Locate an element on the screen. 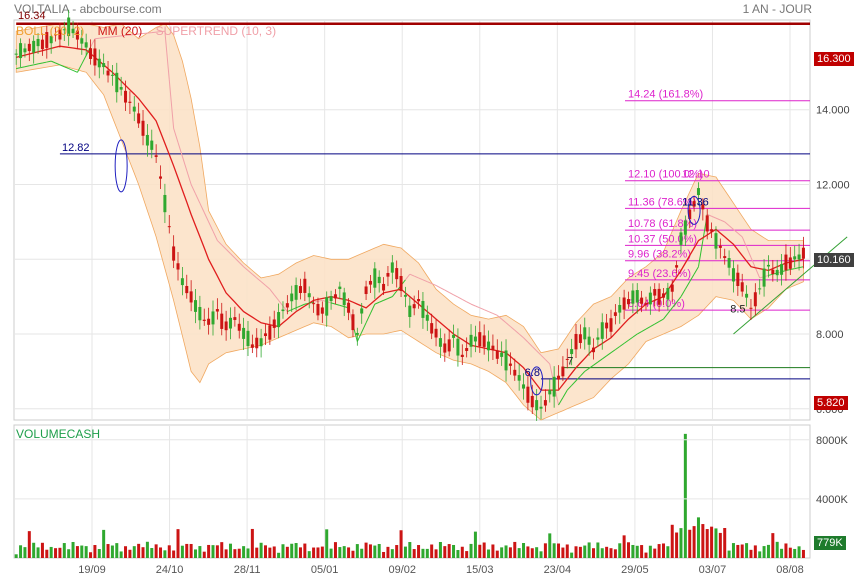 The width and height of the screenshot is (860, 580). x-tick-label: 19/09 is located at coordinates (92, 570).